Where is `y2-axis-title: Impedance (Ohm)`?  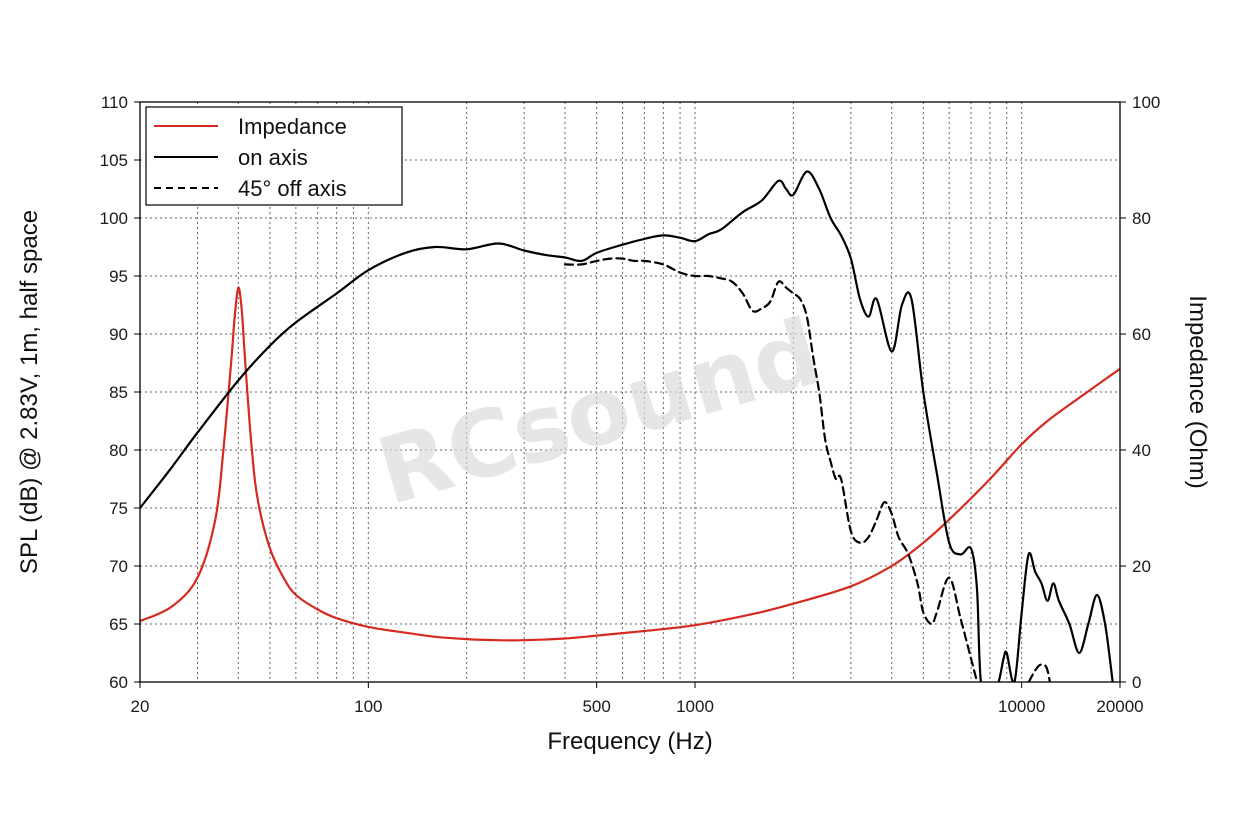
y2-axis-title: Impedance (Ohm) is located at coordinates (1197, 391).